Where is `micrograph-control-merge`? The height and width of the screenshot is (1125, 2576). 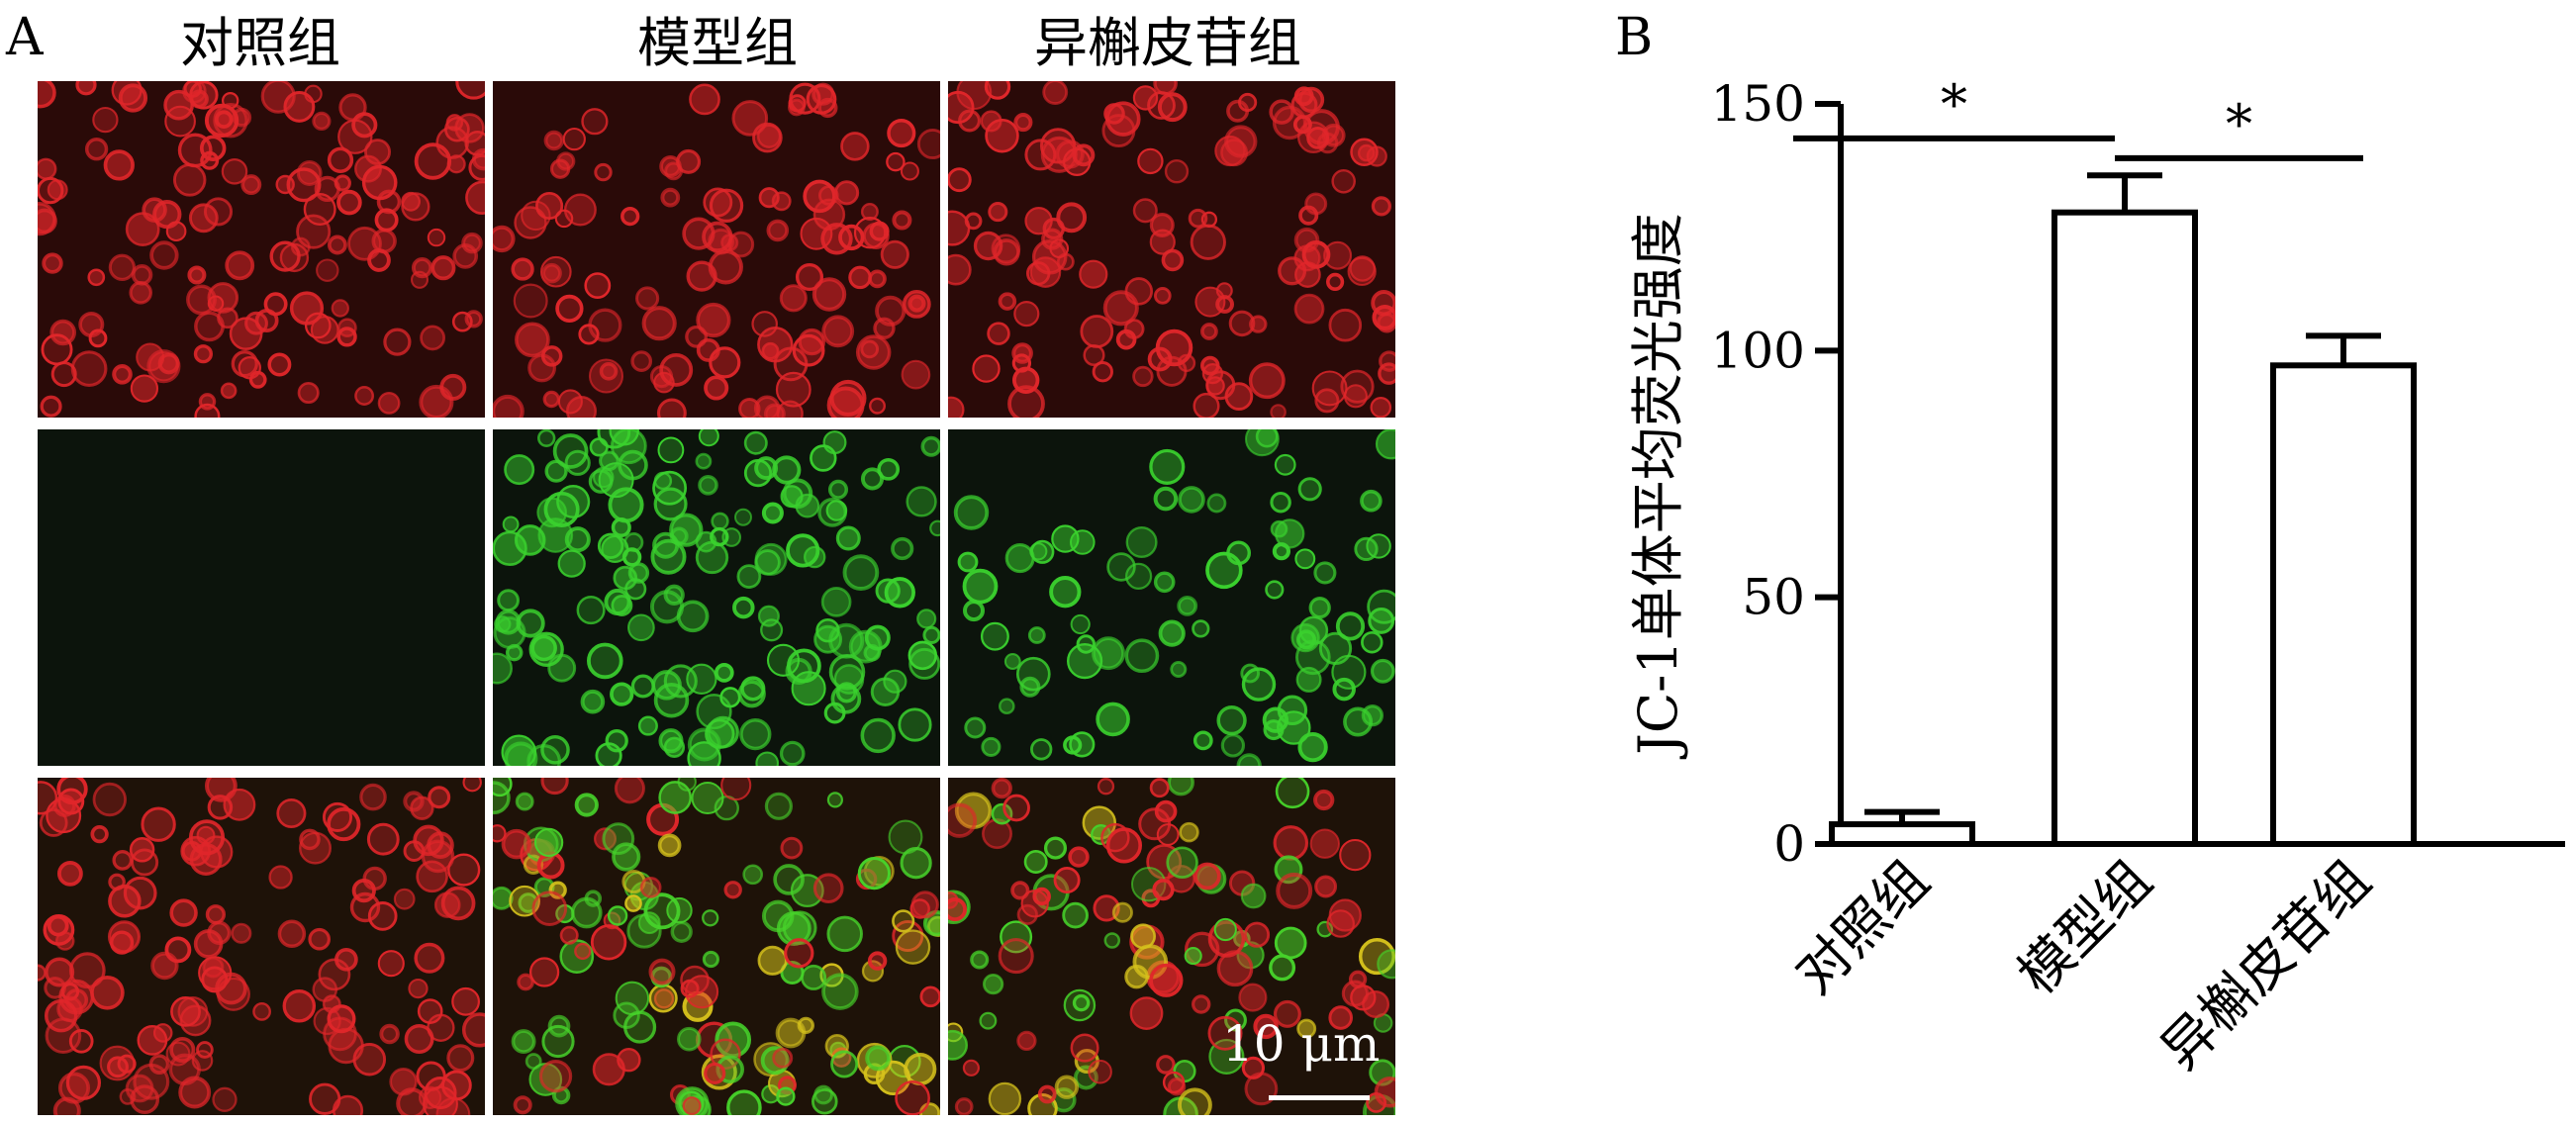
micrograph-control-merge is located at coordinates (261, 946).